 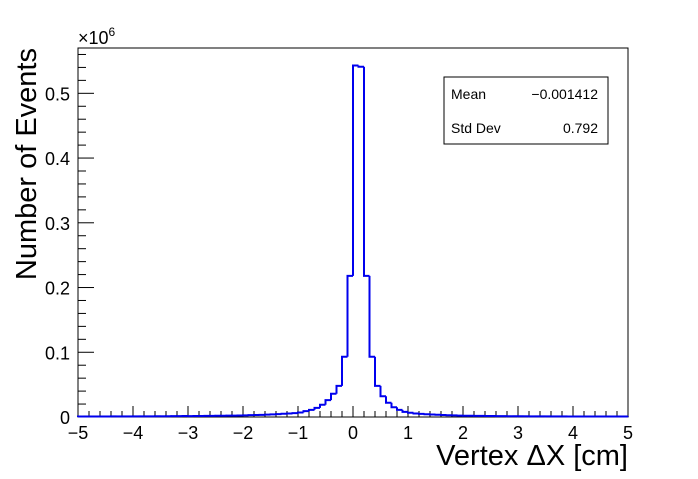 What do you see at coordinates (57, 224) in the screenshot?
I see `y-tick-label: 0.3` at bounding box center [57, 224].